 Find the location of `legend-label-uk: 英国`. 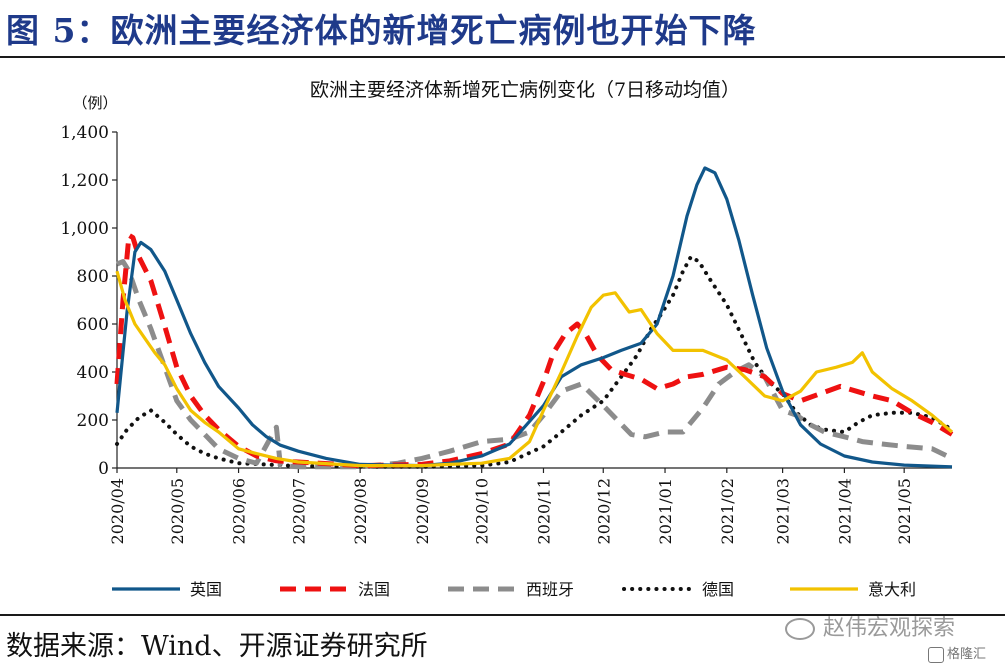

legend-label-uk: 英国 is located at coordinates (206, 589).